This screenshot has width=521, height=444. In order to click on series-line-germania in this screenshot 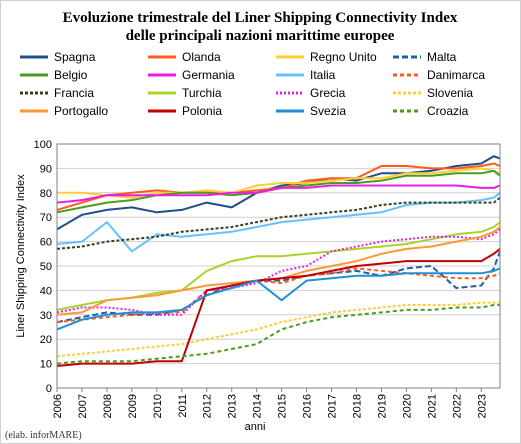, I will do `click(278, 194)`.